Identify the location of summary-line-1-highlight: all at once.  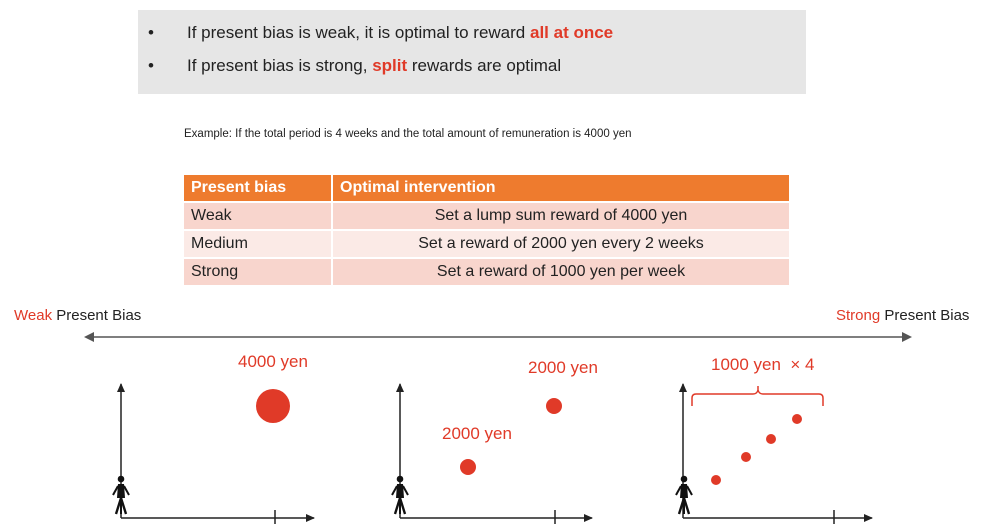
(571, 32).